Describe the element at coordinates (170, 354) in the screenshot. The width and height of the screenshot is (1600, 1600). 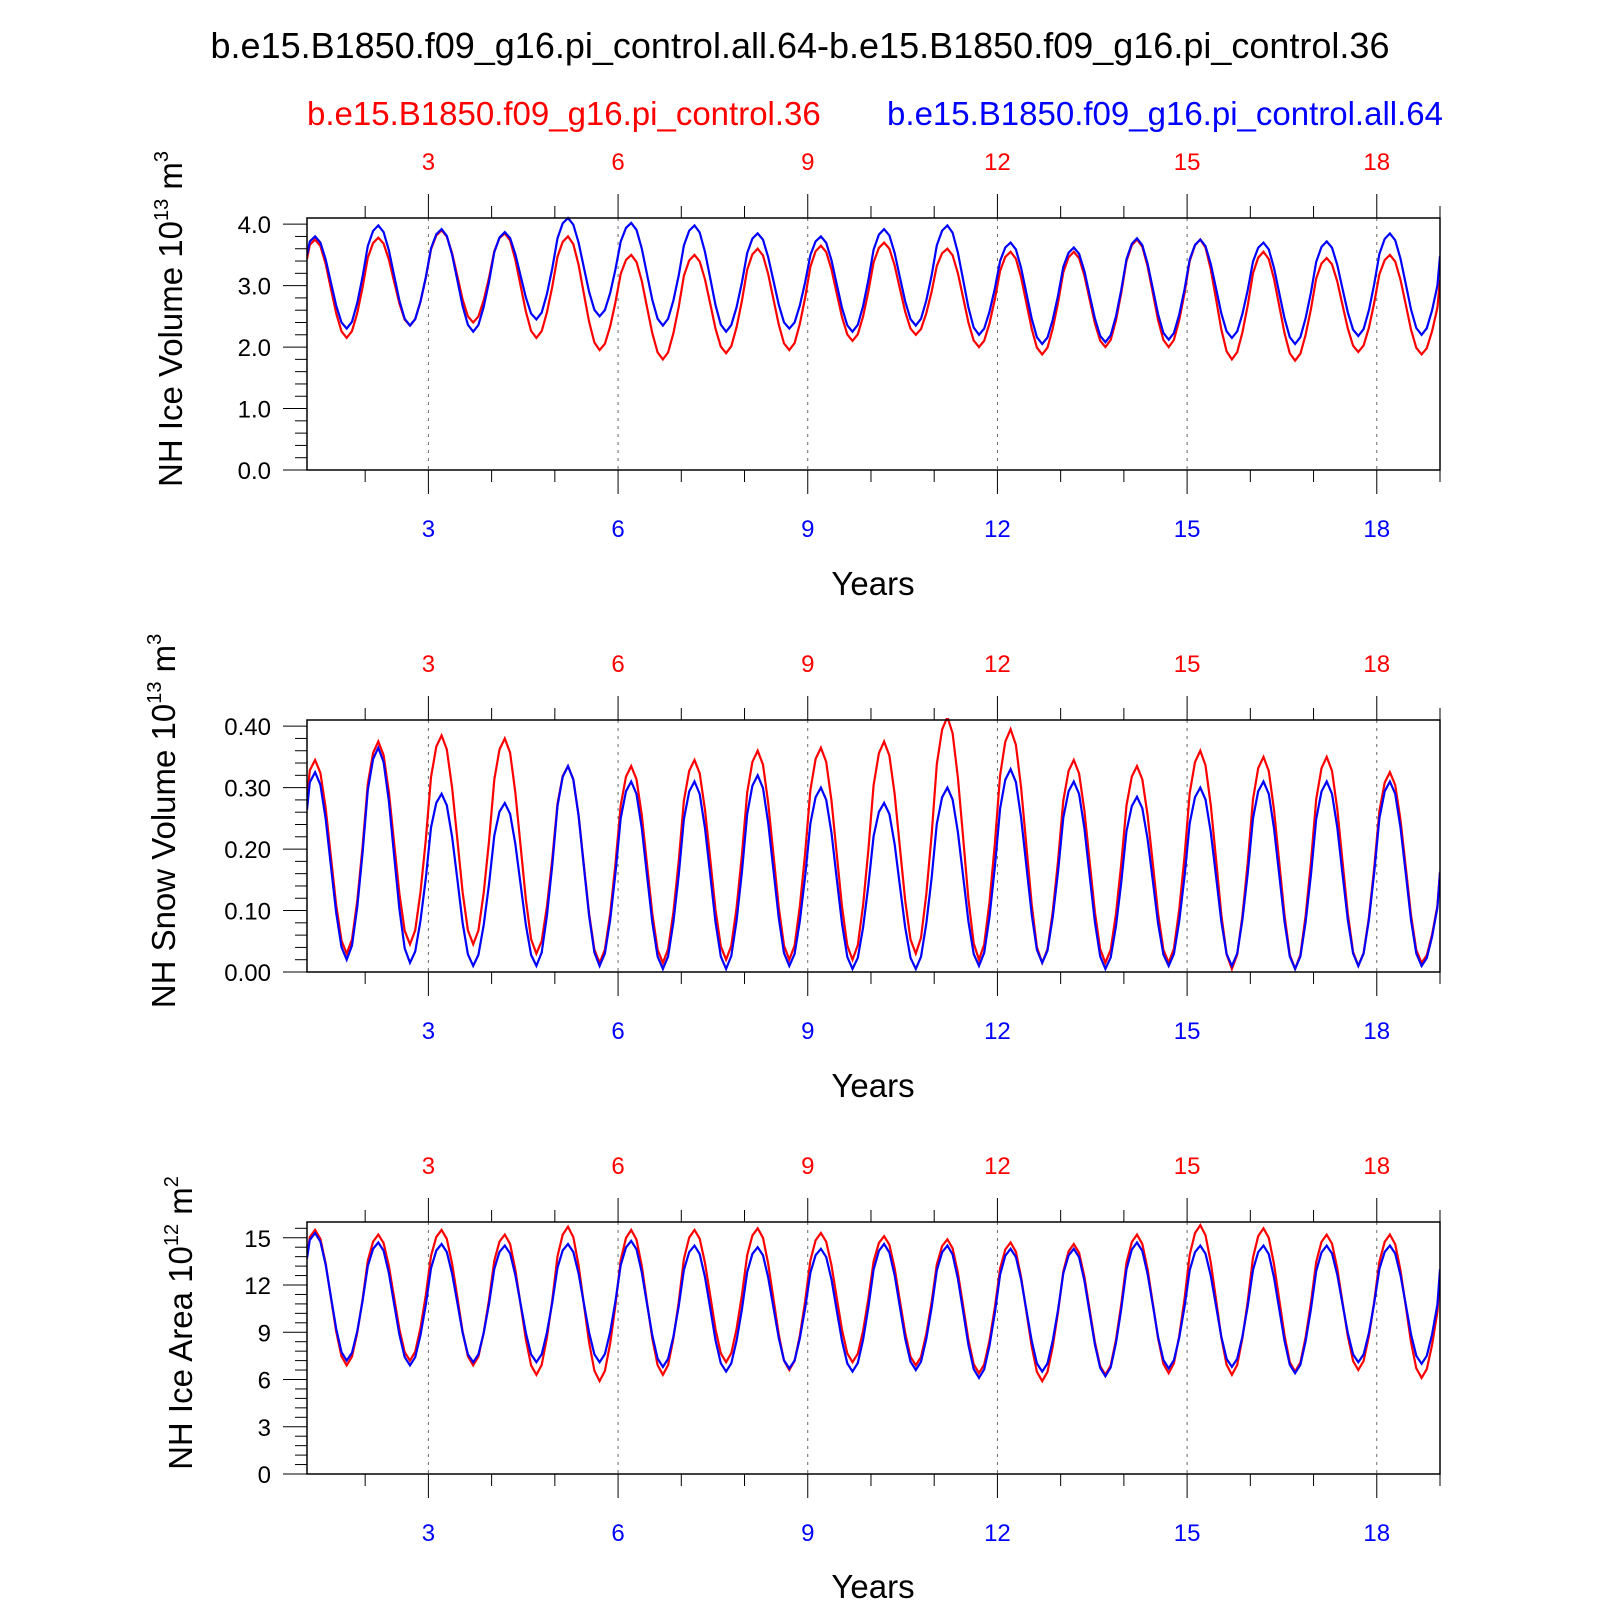
I see `y-axis-title-main: NH Ice Volume 10` at that location.